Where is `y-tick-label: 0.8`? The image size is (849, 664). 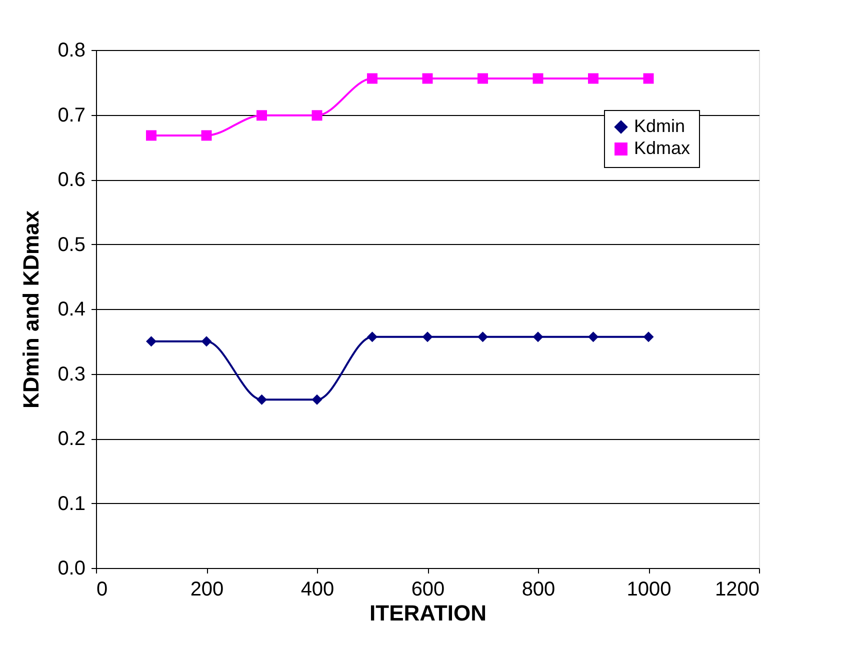 y-tick-label: 0.8 is located at coordinates (72, 51).